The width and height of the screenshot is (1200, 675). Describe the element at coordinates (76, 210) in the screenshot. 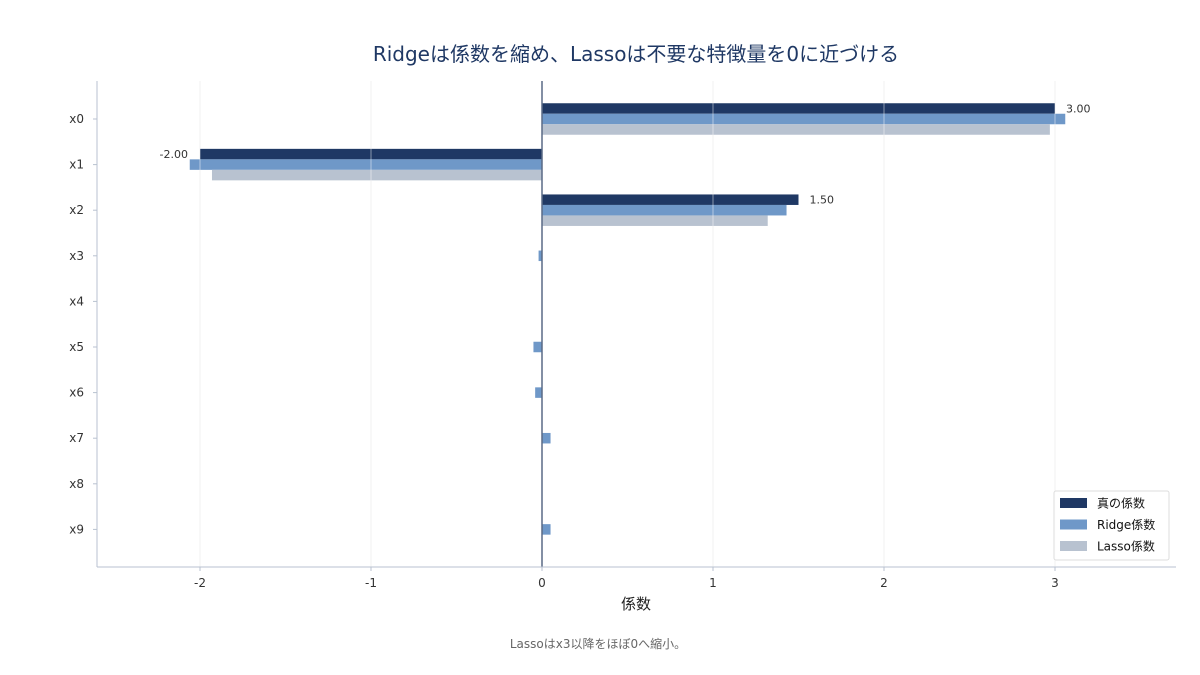

I see `y-tick-label-x2: x2` at that location.